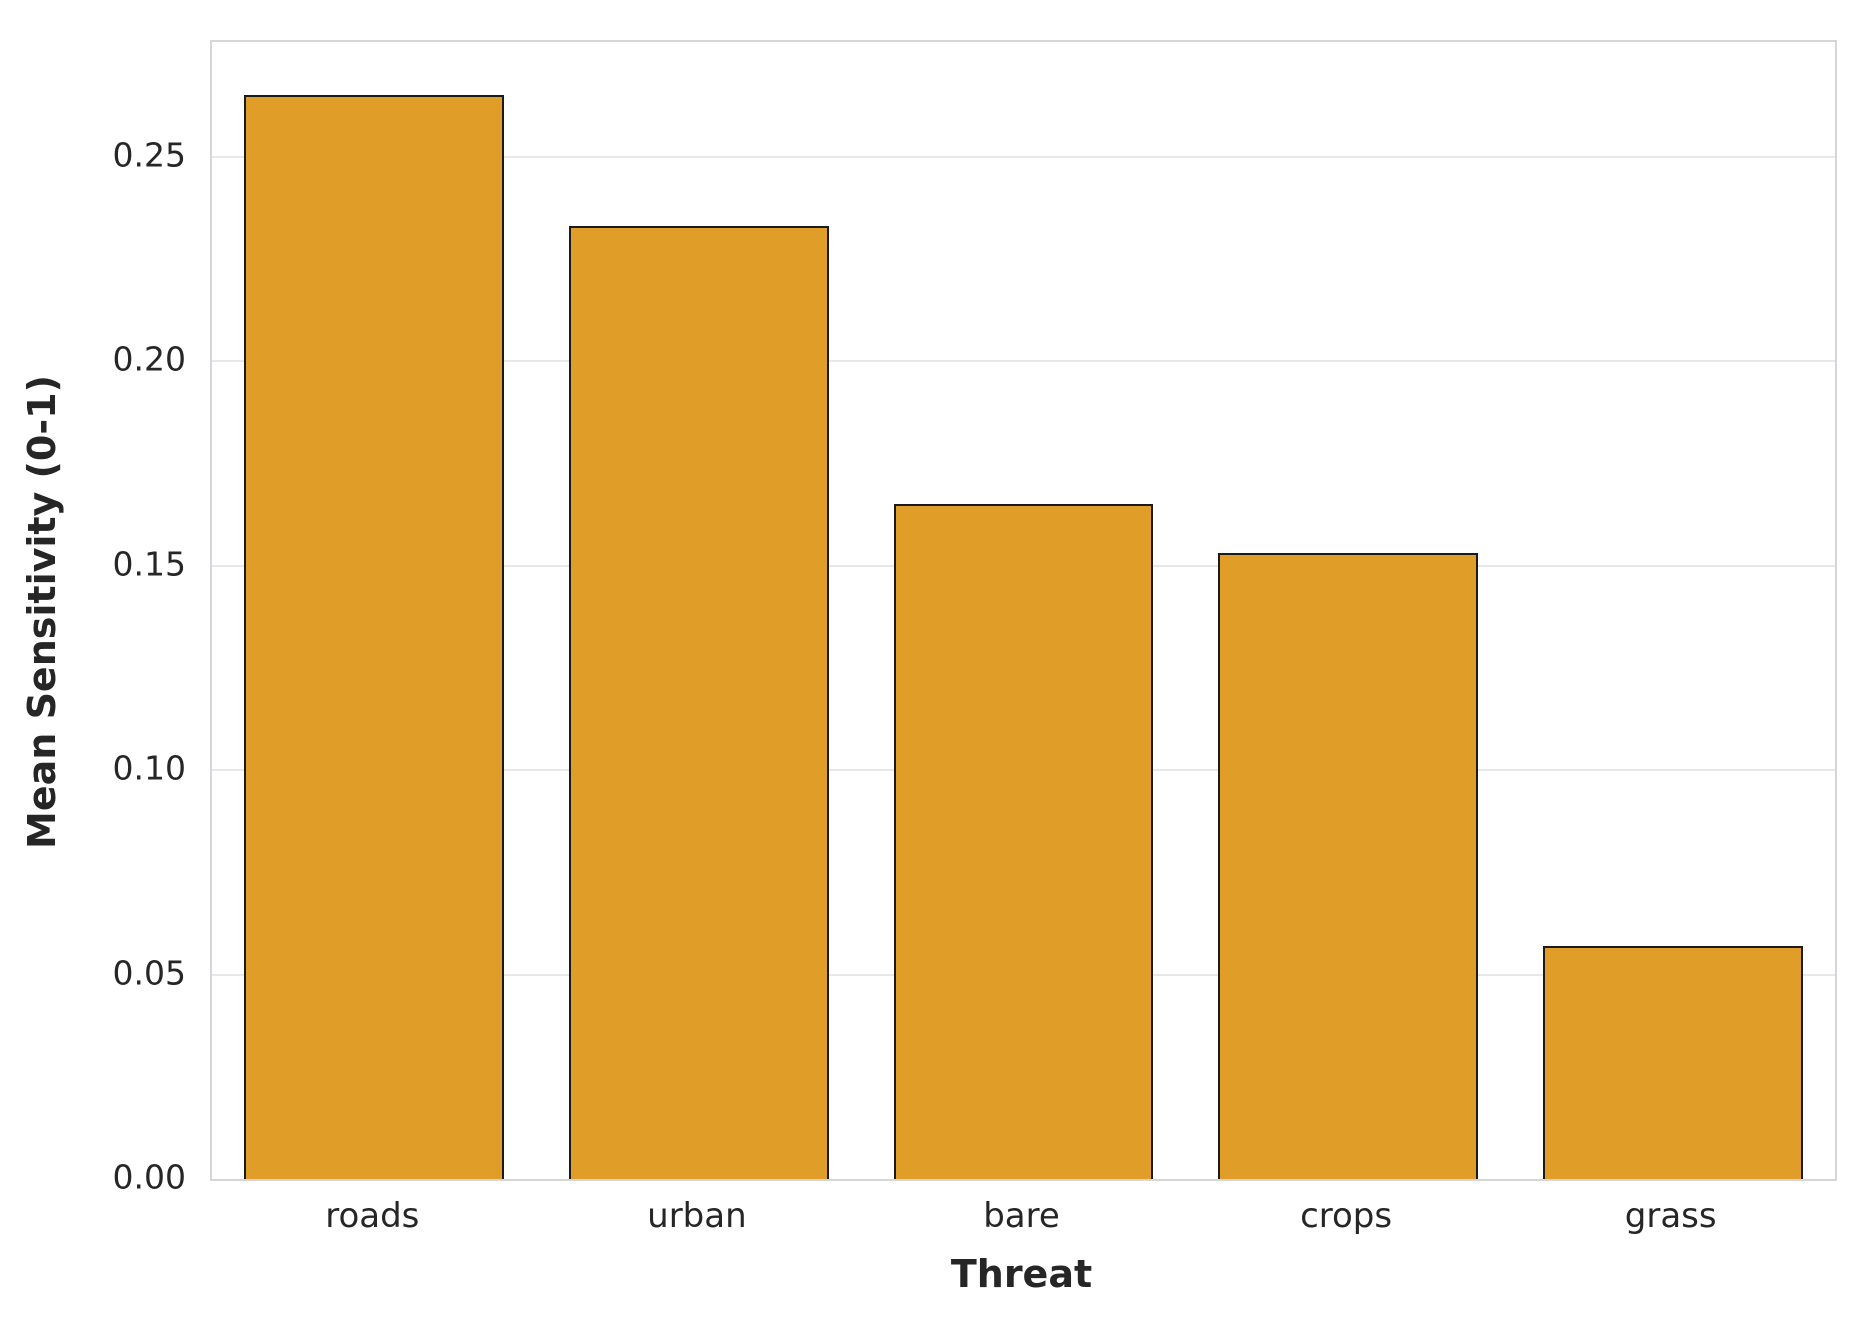 The image size is (1859, 1322). I want to click on x-axis-title: Threat, so click(1021, 1274).